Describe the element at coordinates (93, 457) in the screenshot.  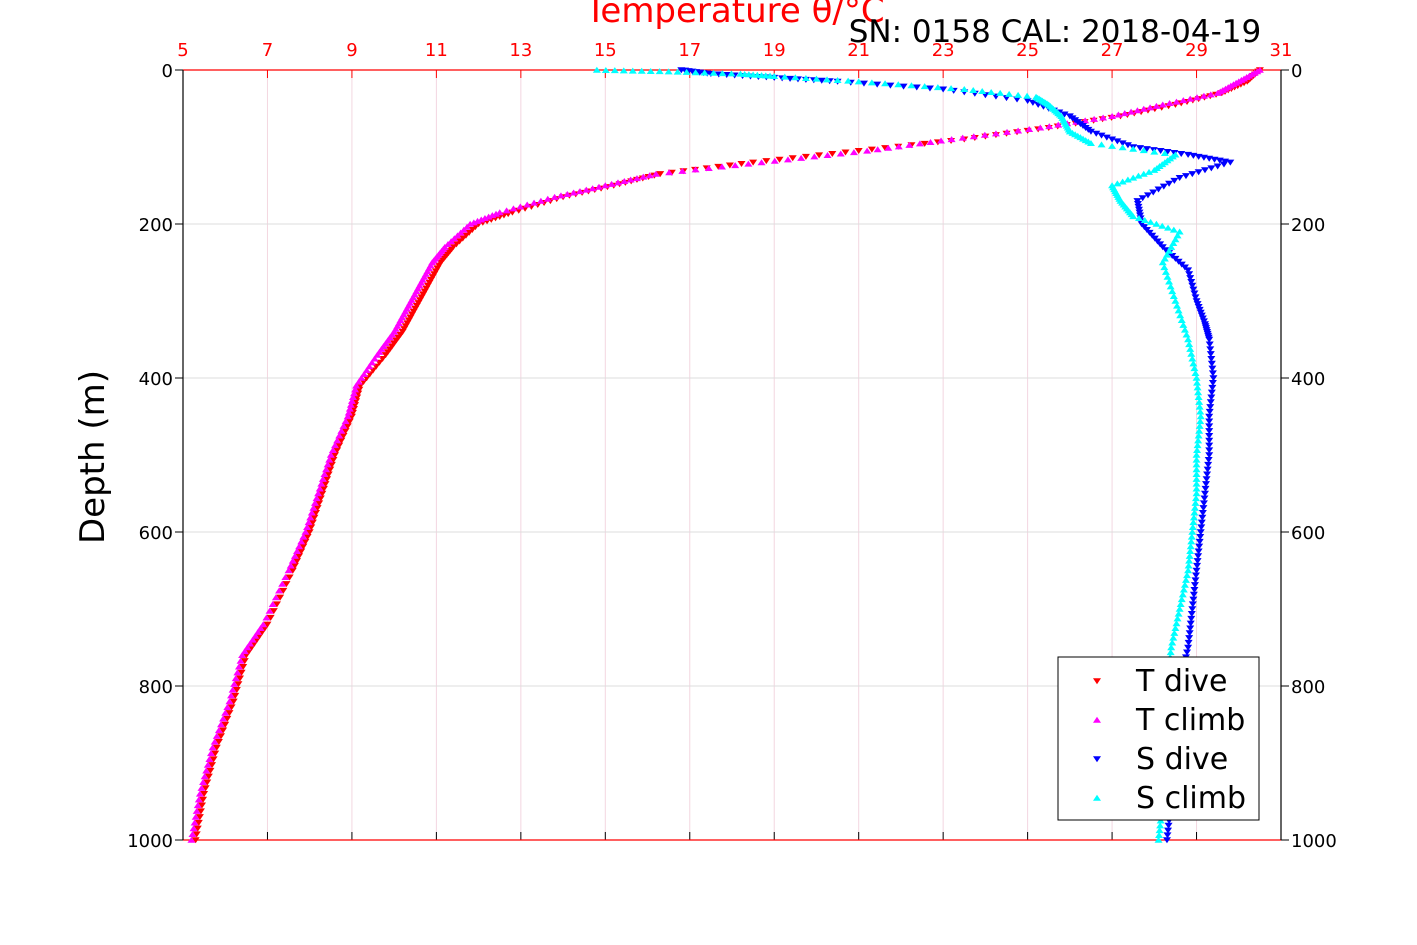
I see `y-axis-label: Depth (m)` at that location.